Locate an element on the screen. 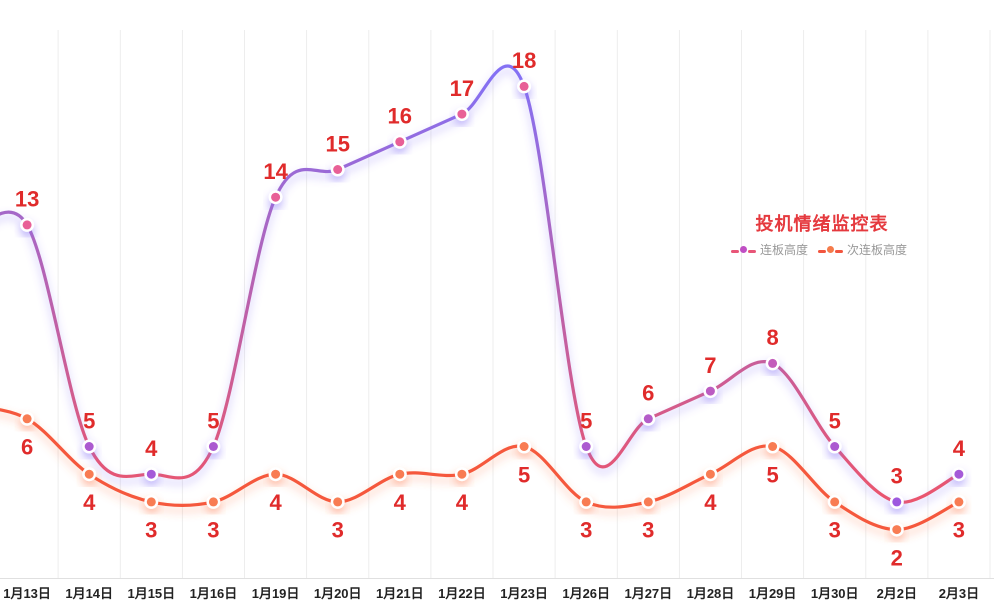 The height and width of the screenshot is (608, 994). series-0-data-label: 8 is located at coordinates (772, 337).